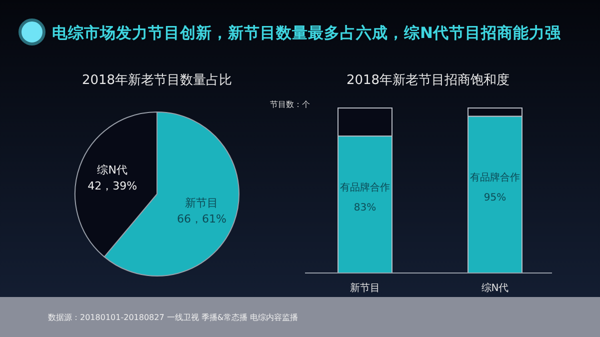 The image size is (600, 337). Describe the element at coordinates (365, 208) in the screenshot. I see `data-label: 83%` at that location.